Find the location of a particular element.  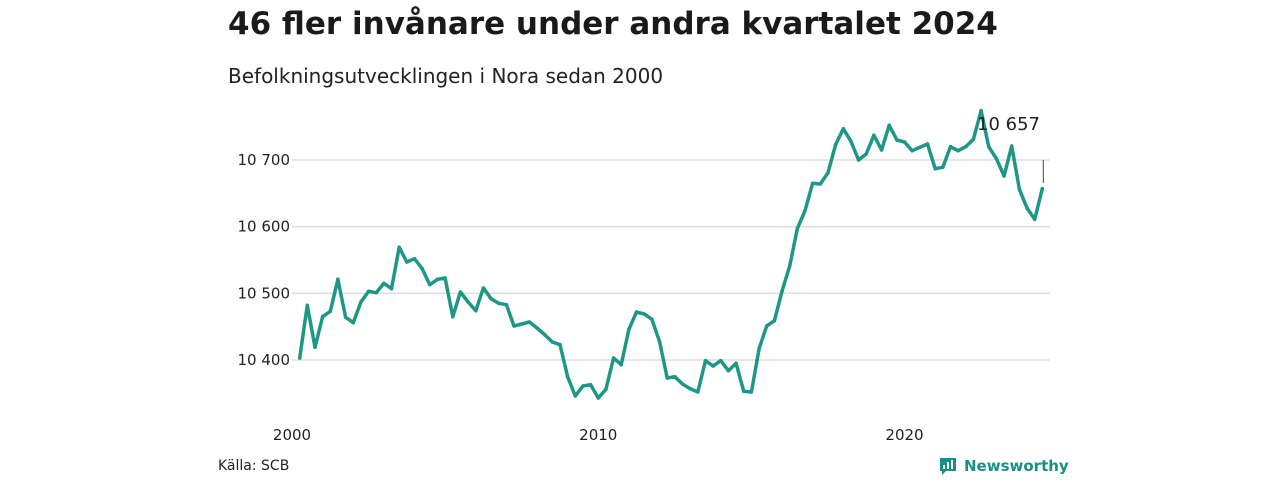

annotation-layer: 10 657 is located at coordinates (1010, 148).